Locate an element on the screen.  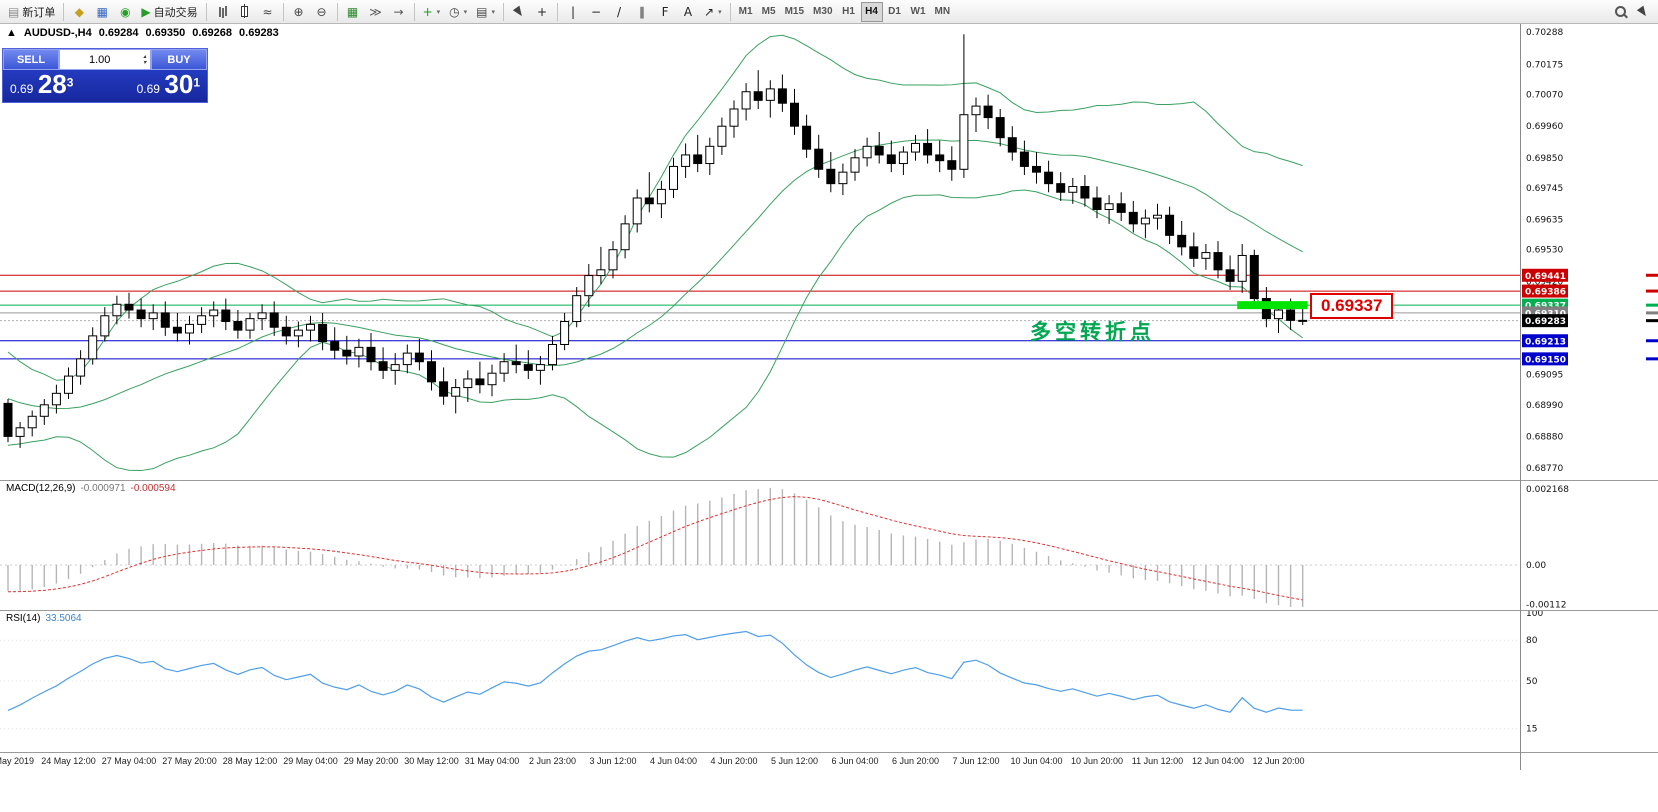
pointer-button is located at coordinates (1643, 12).